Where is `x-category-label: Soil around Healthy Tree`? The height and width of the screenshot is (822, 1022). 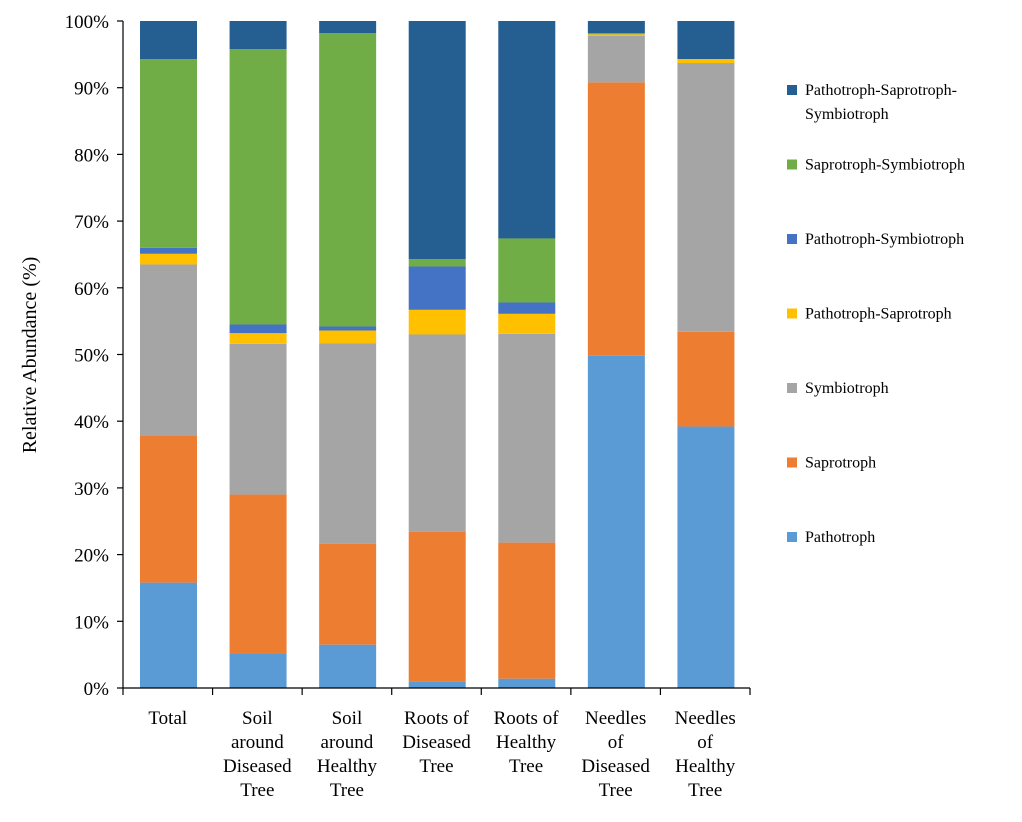
x-category-label: Soil around Healthy Tree is located at coordinates (347, 754).